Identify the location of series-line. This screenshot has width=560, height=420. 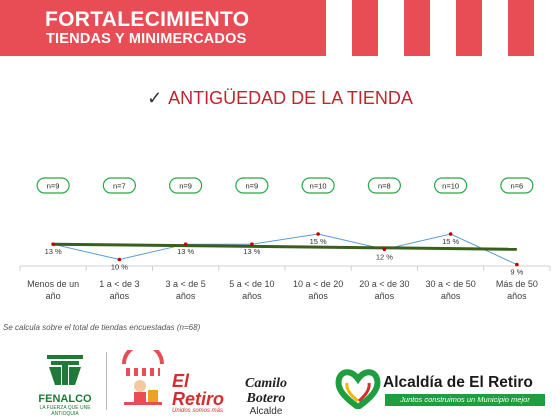
(285, 249).